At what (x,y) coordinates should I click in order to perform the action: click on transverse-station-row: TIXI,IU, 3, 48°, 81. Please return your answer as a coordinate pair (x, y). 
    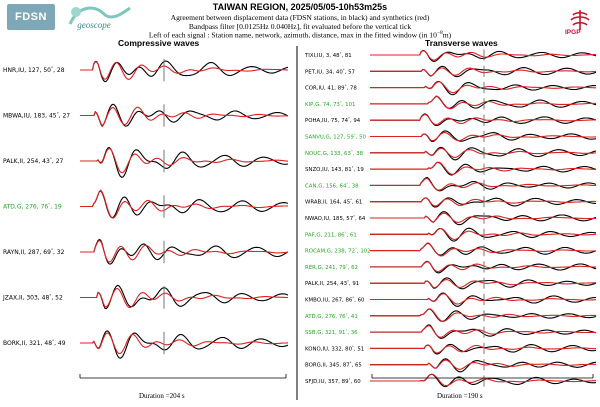
    Looking at the image, I should click on (450, 55).